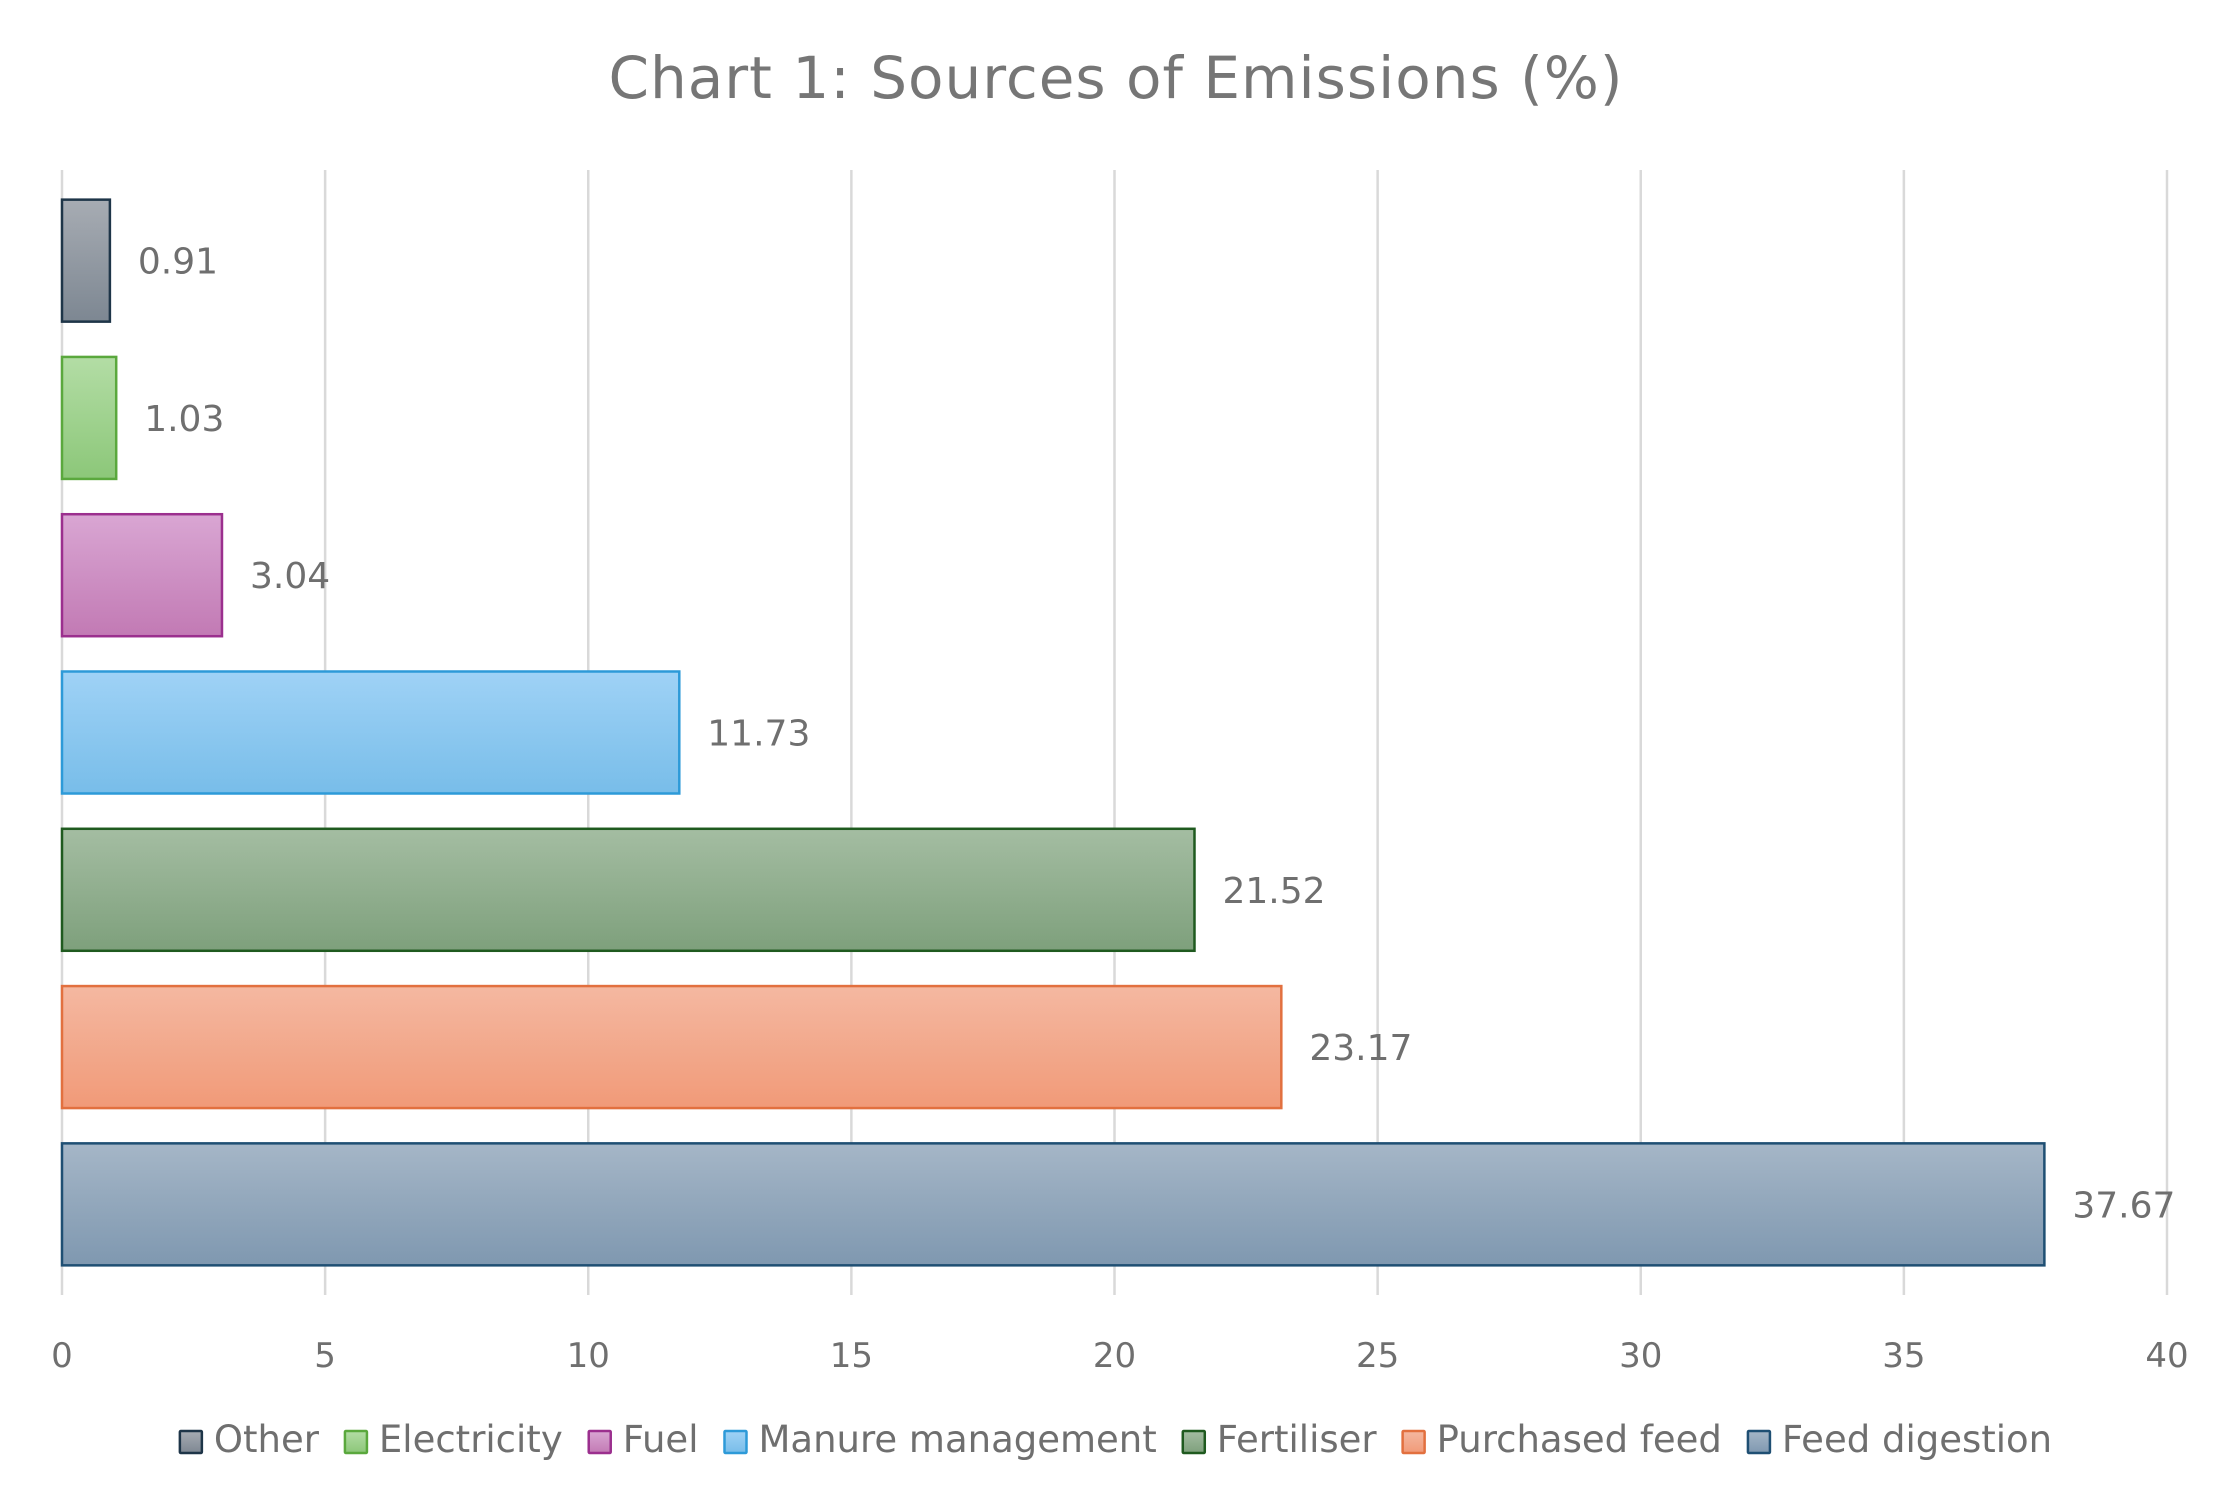 The height and width of the screenshot is (1506, 2233). What do you see at coordinates (758, 734) in the screenshot?
I see `data-label: 11.73` at bounding box center [758, 734].